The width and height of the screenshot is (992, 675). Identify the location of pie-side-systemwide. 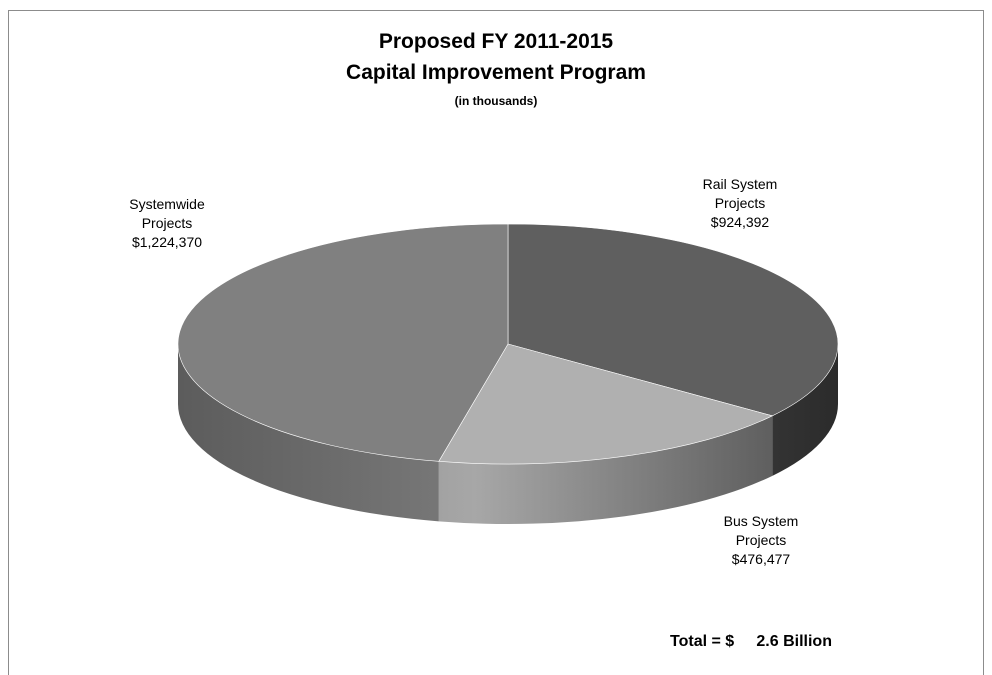
(308, 433).